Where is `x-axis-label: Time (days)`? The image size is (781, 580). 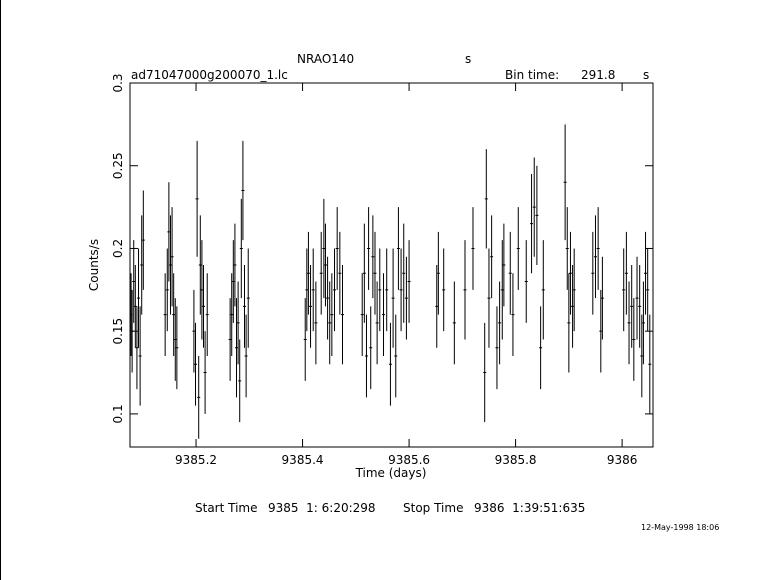 x-axis-label: Time (days) is located at coordinates (391, 473).